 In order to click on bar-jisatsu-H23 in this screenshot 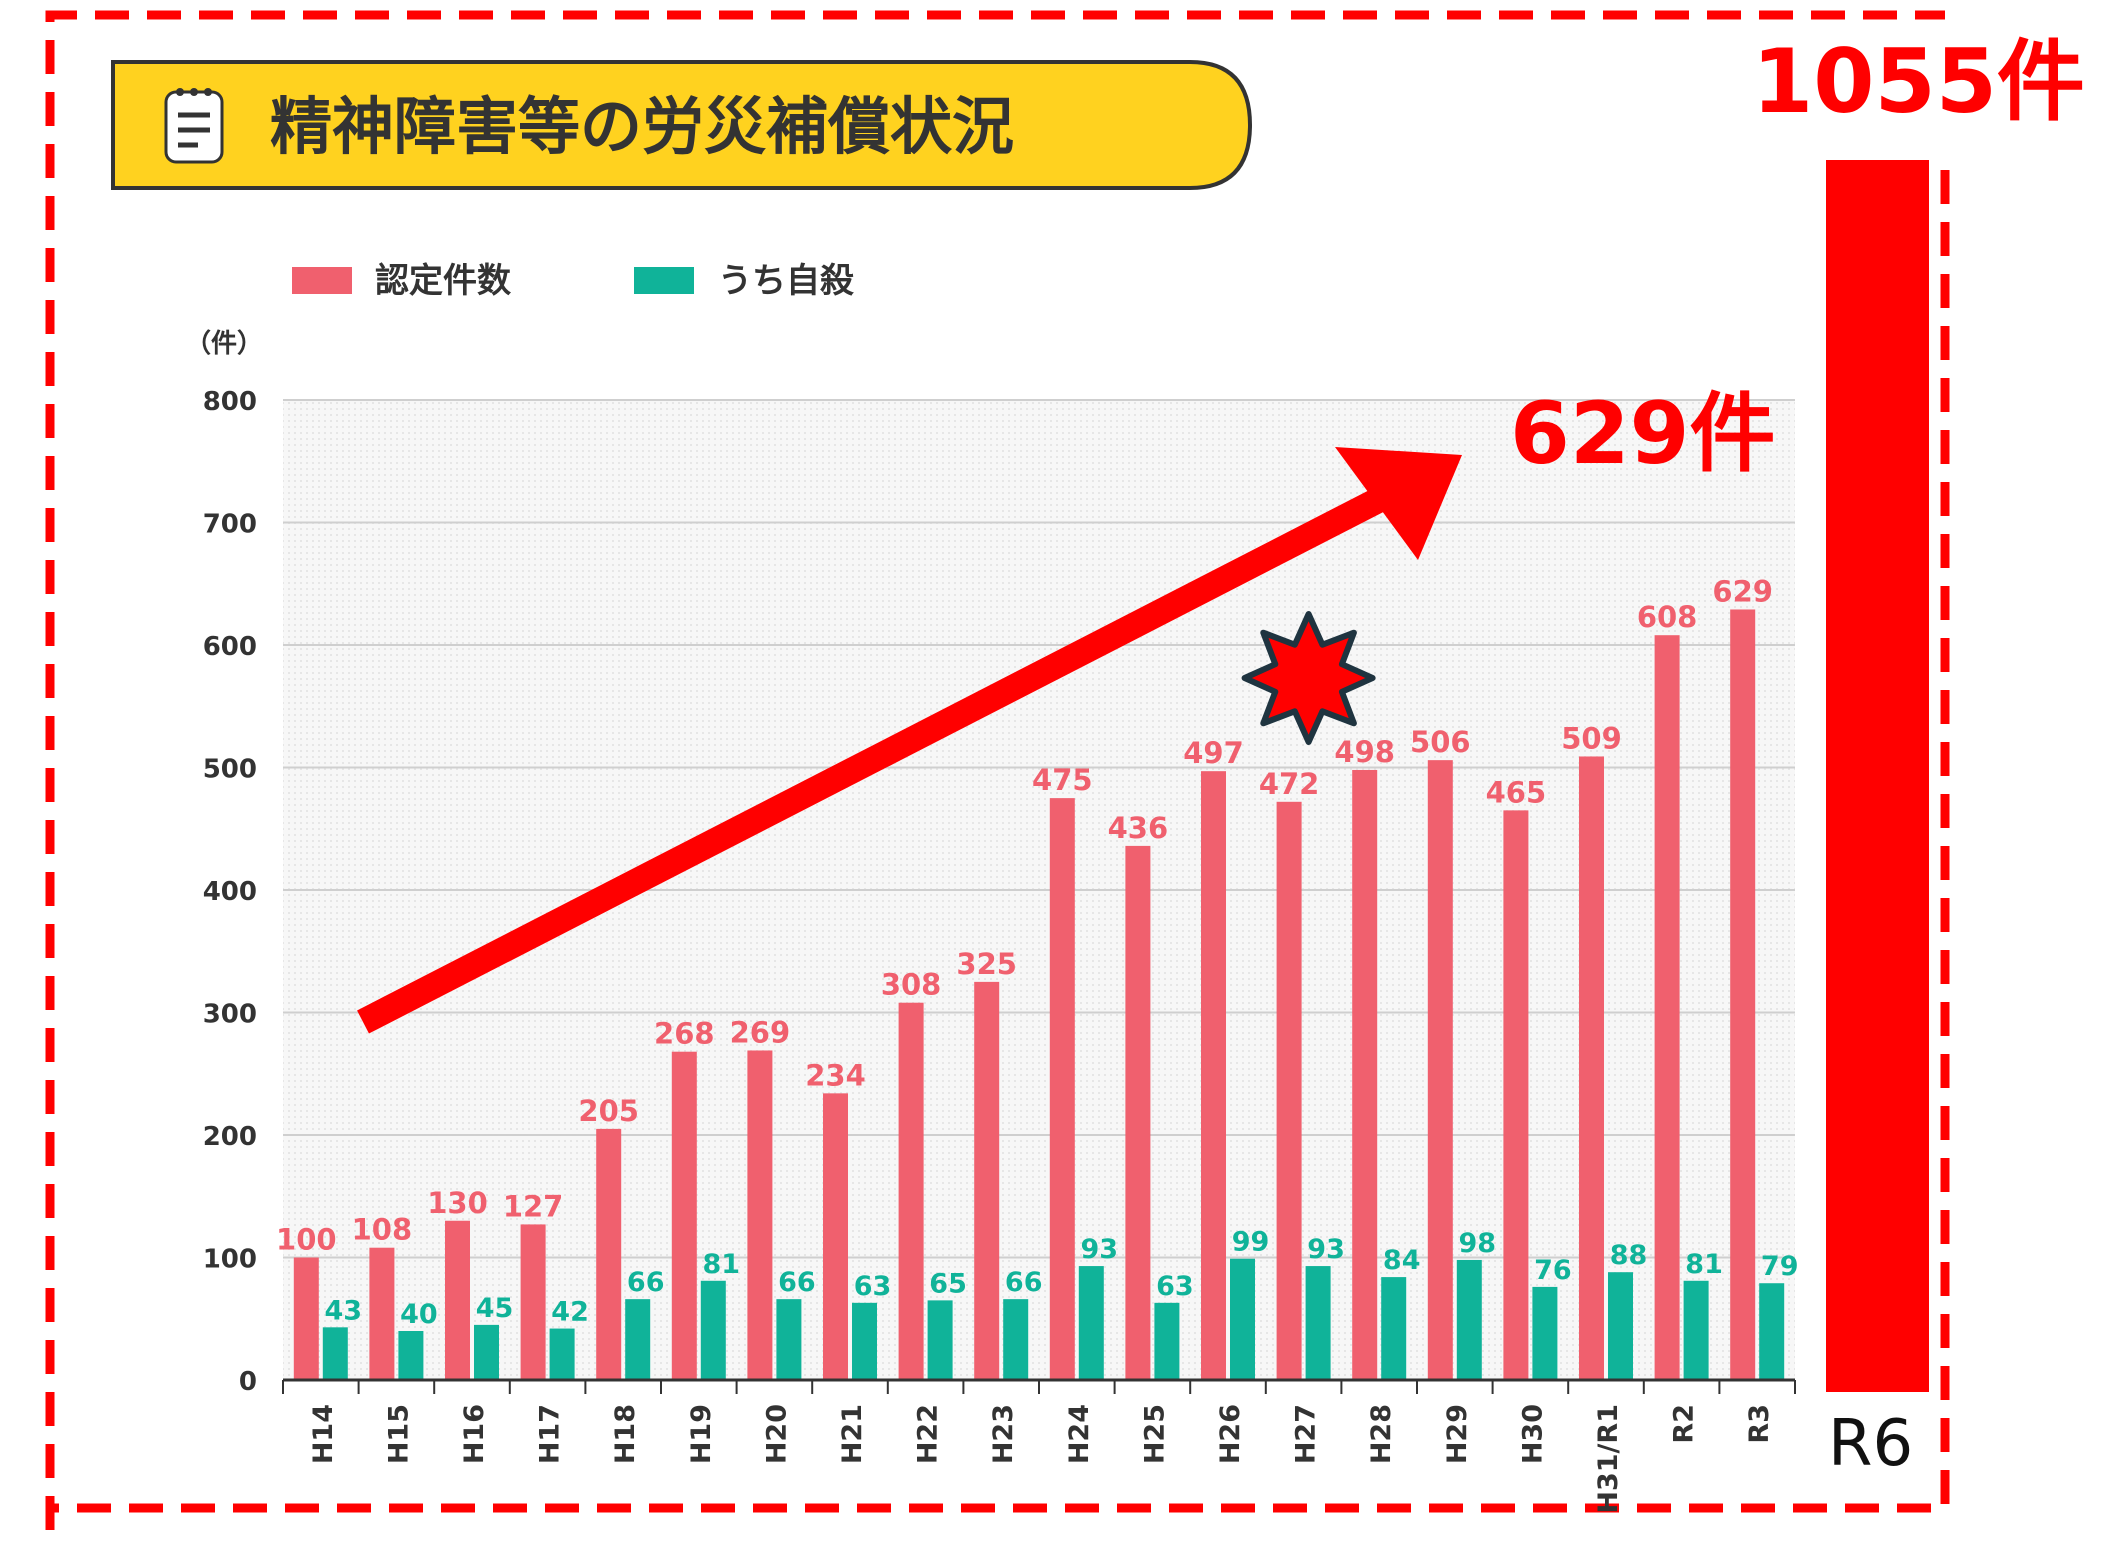, I will do `click(1016, 1339)`.